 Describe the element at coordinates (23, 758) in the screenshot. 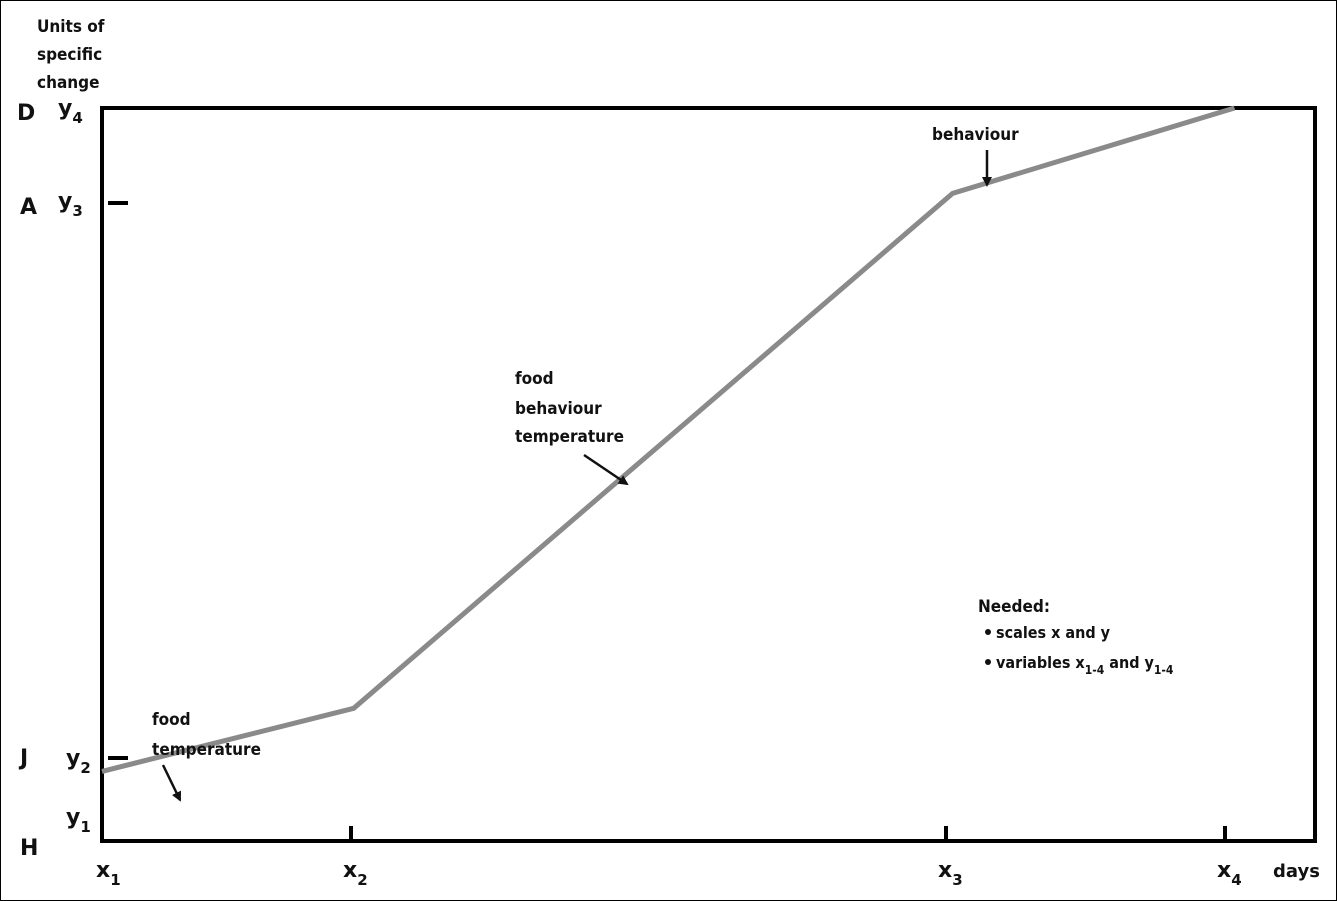

I see `stage-letter-j: J` at that location.